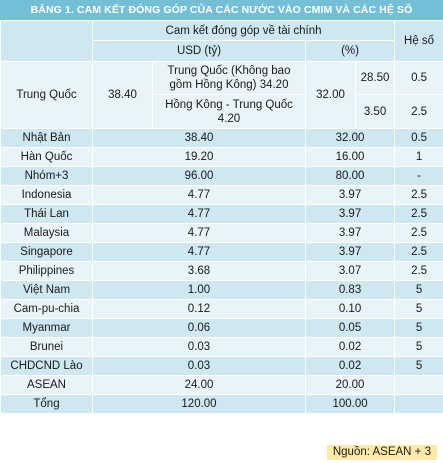 The height and width of the screenshot is (463, 443). What do you see at coordinates (47, 195) in the screenshot?
I see `country-name: Indonesia` at bounding box center [47, 195].